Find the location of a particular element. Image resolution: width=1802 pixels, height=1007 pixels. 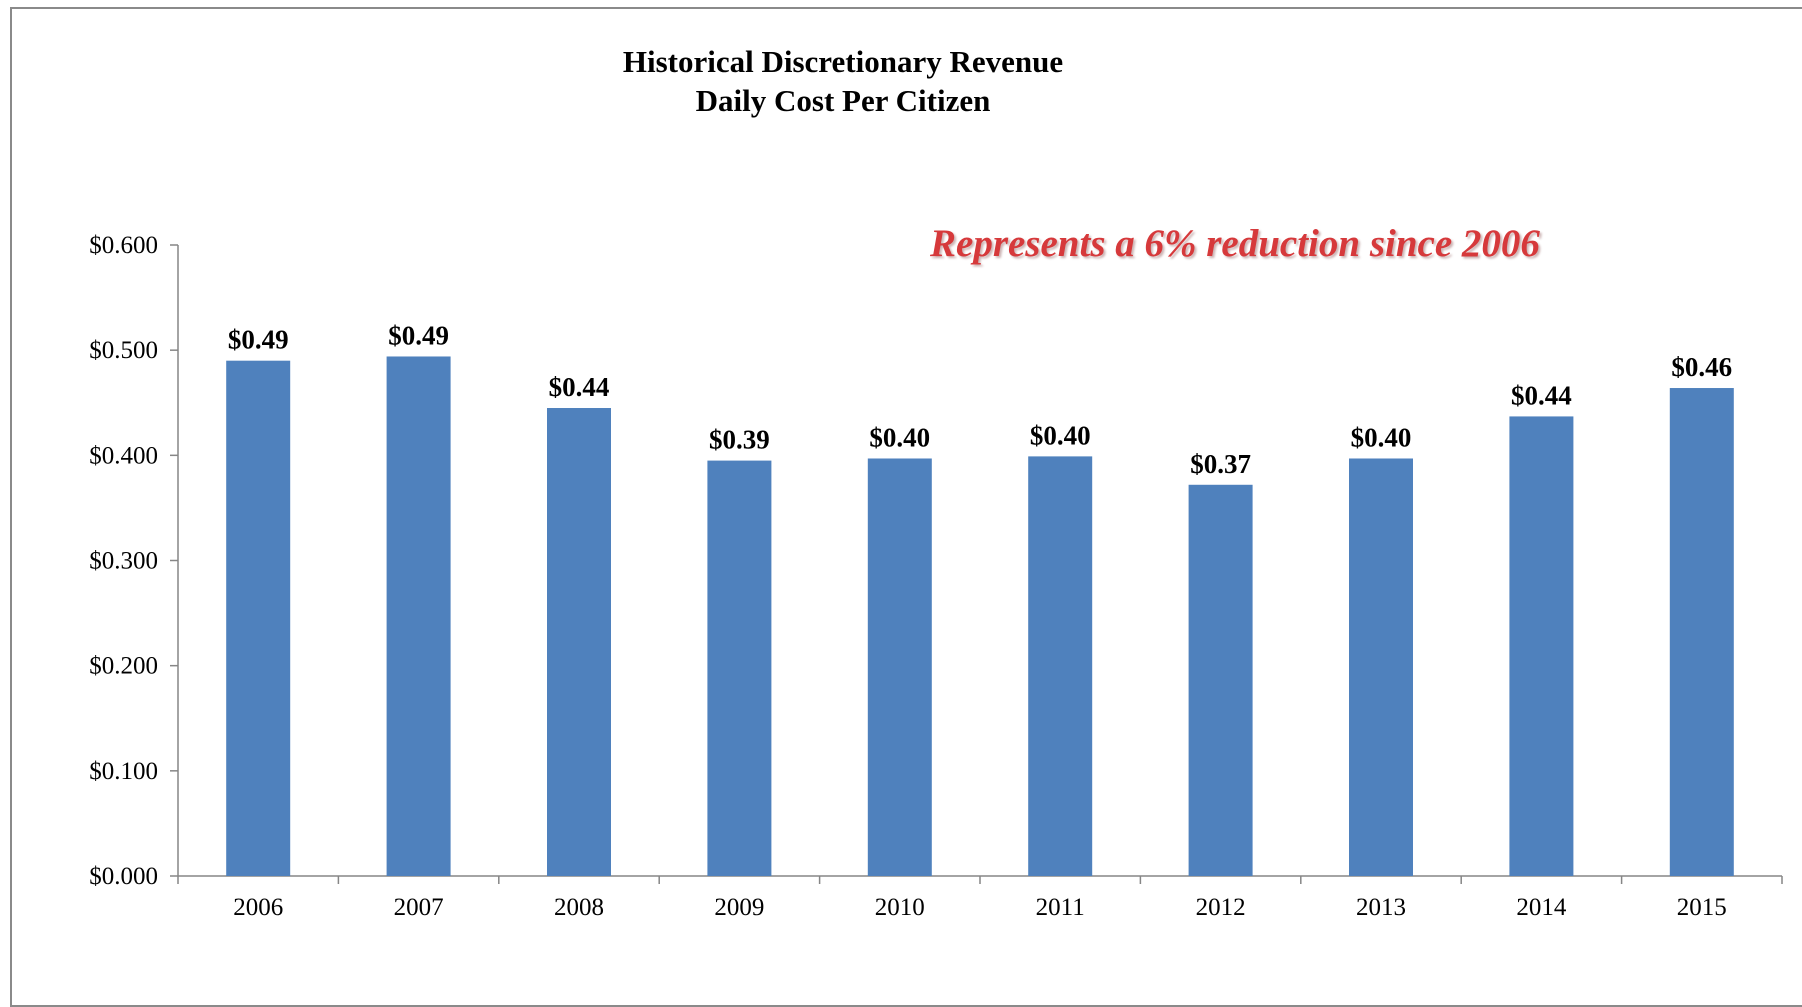

y-tick-label: $0.000 is located at coordinates (123, 876).